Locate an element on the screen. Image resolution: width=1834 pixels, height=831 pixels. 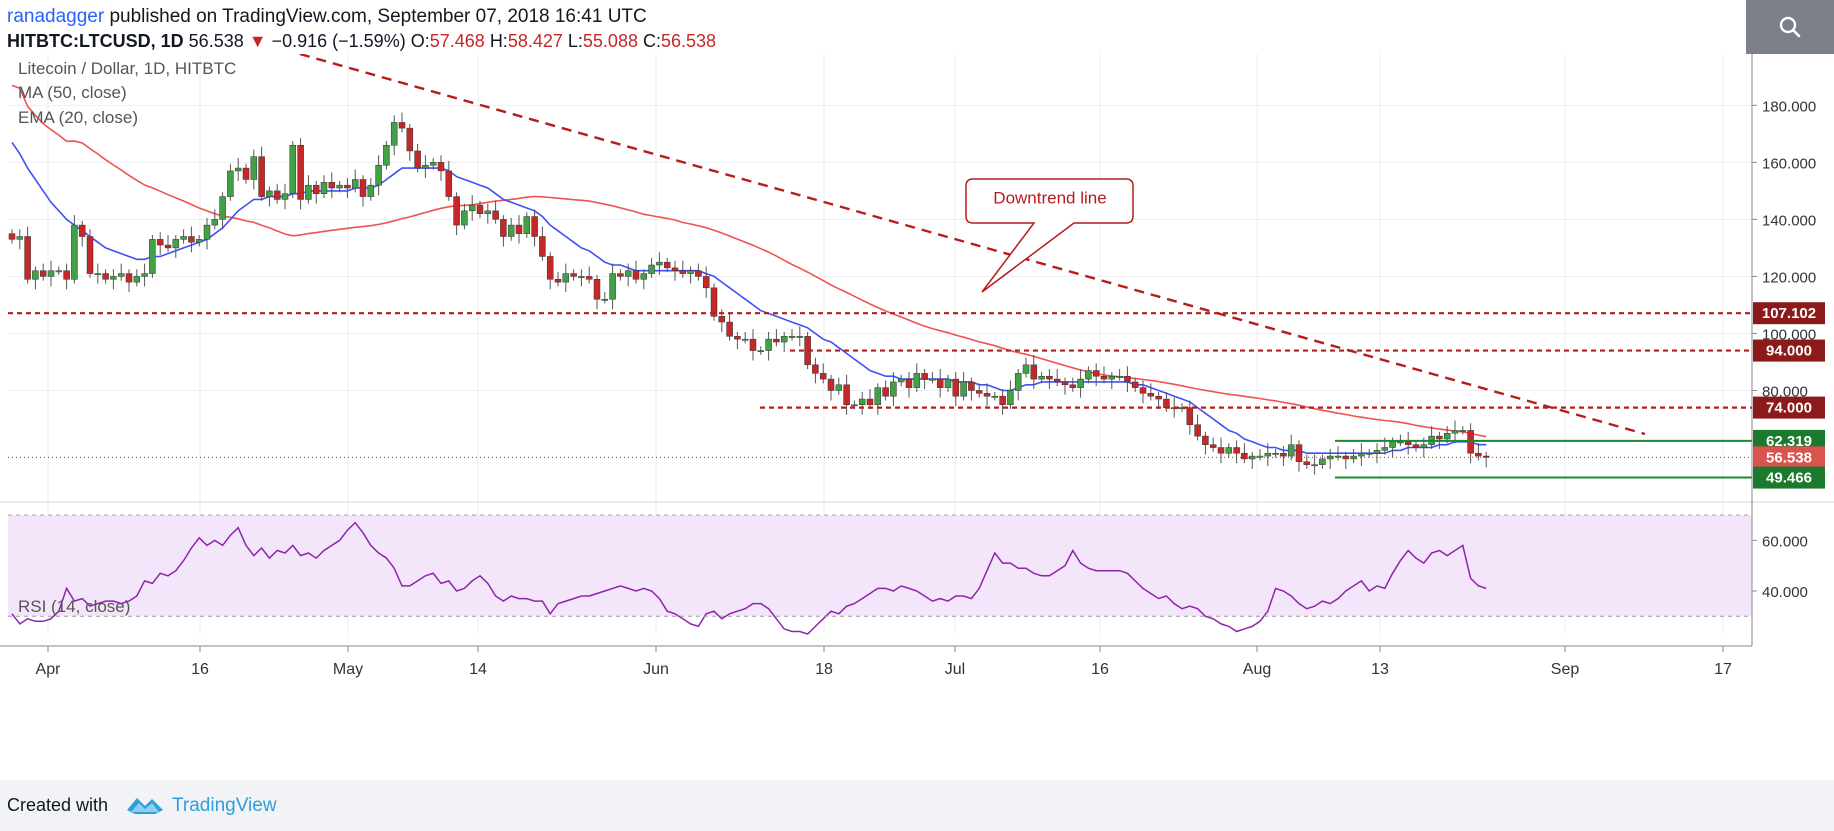
x-tick-label: 16 is located at coordinates (1100, 669).